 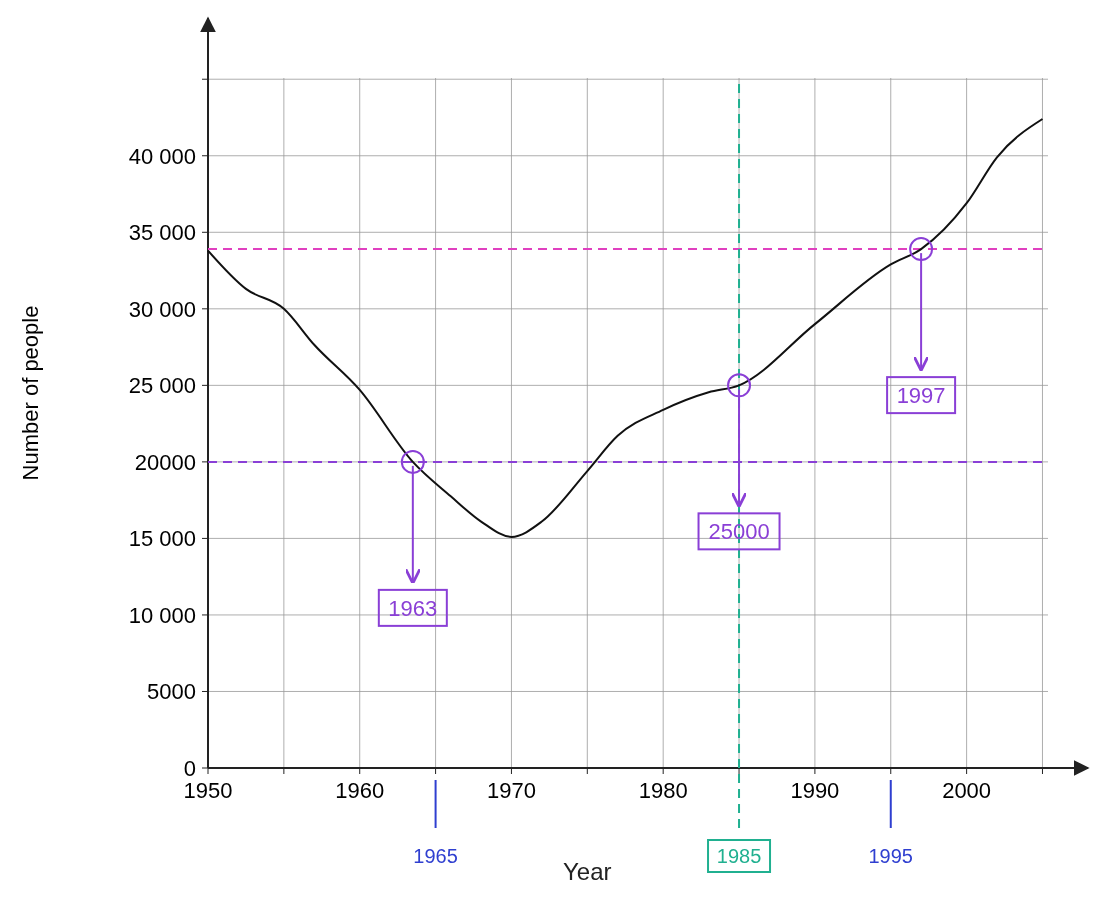 I want to click on ref-line-label: 1985, so click(x=739, y=856).